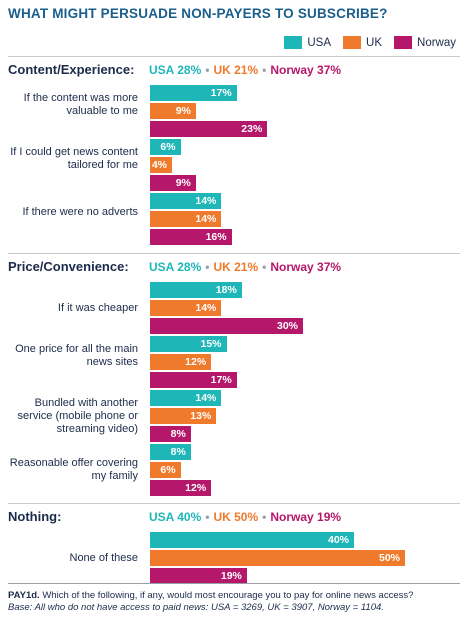  Describe the element at coordinates (287, 326) in the screenshot. I see `bar-value-label: 30%` at that location.